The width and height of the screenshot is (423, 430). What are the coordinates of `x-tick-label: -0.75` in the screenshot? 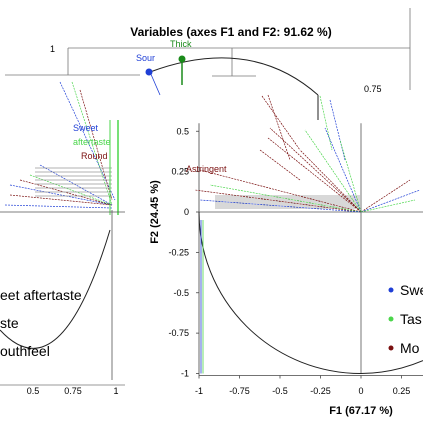 It's located at (239, 391).